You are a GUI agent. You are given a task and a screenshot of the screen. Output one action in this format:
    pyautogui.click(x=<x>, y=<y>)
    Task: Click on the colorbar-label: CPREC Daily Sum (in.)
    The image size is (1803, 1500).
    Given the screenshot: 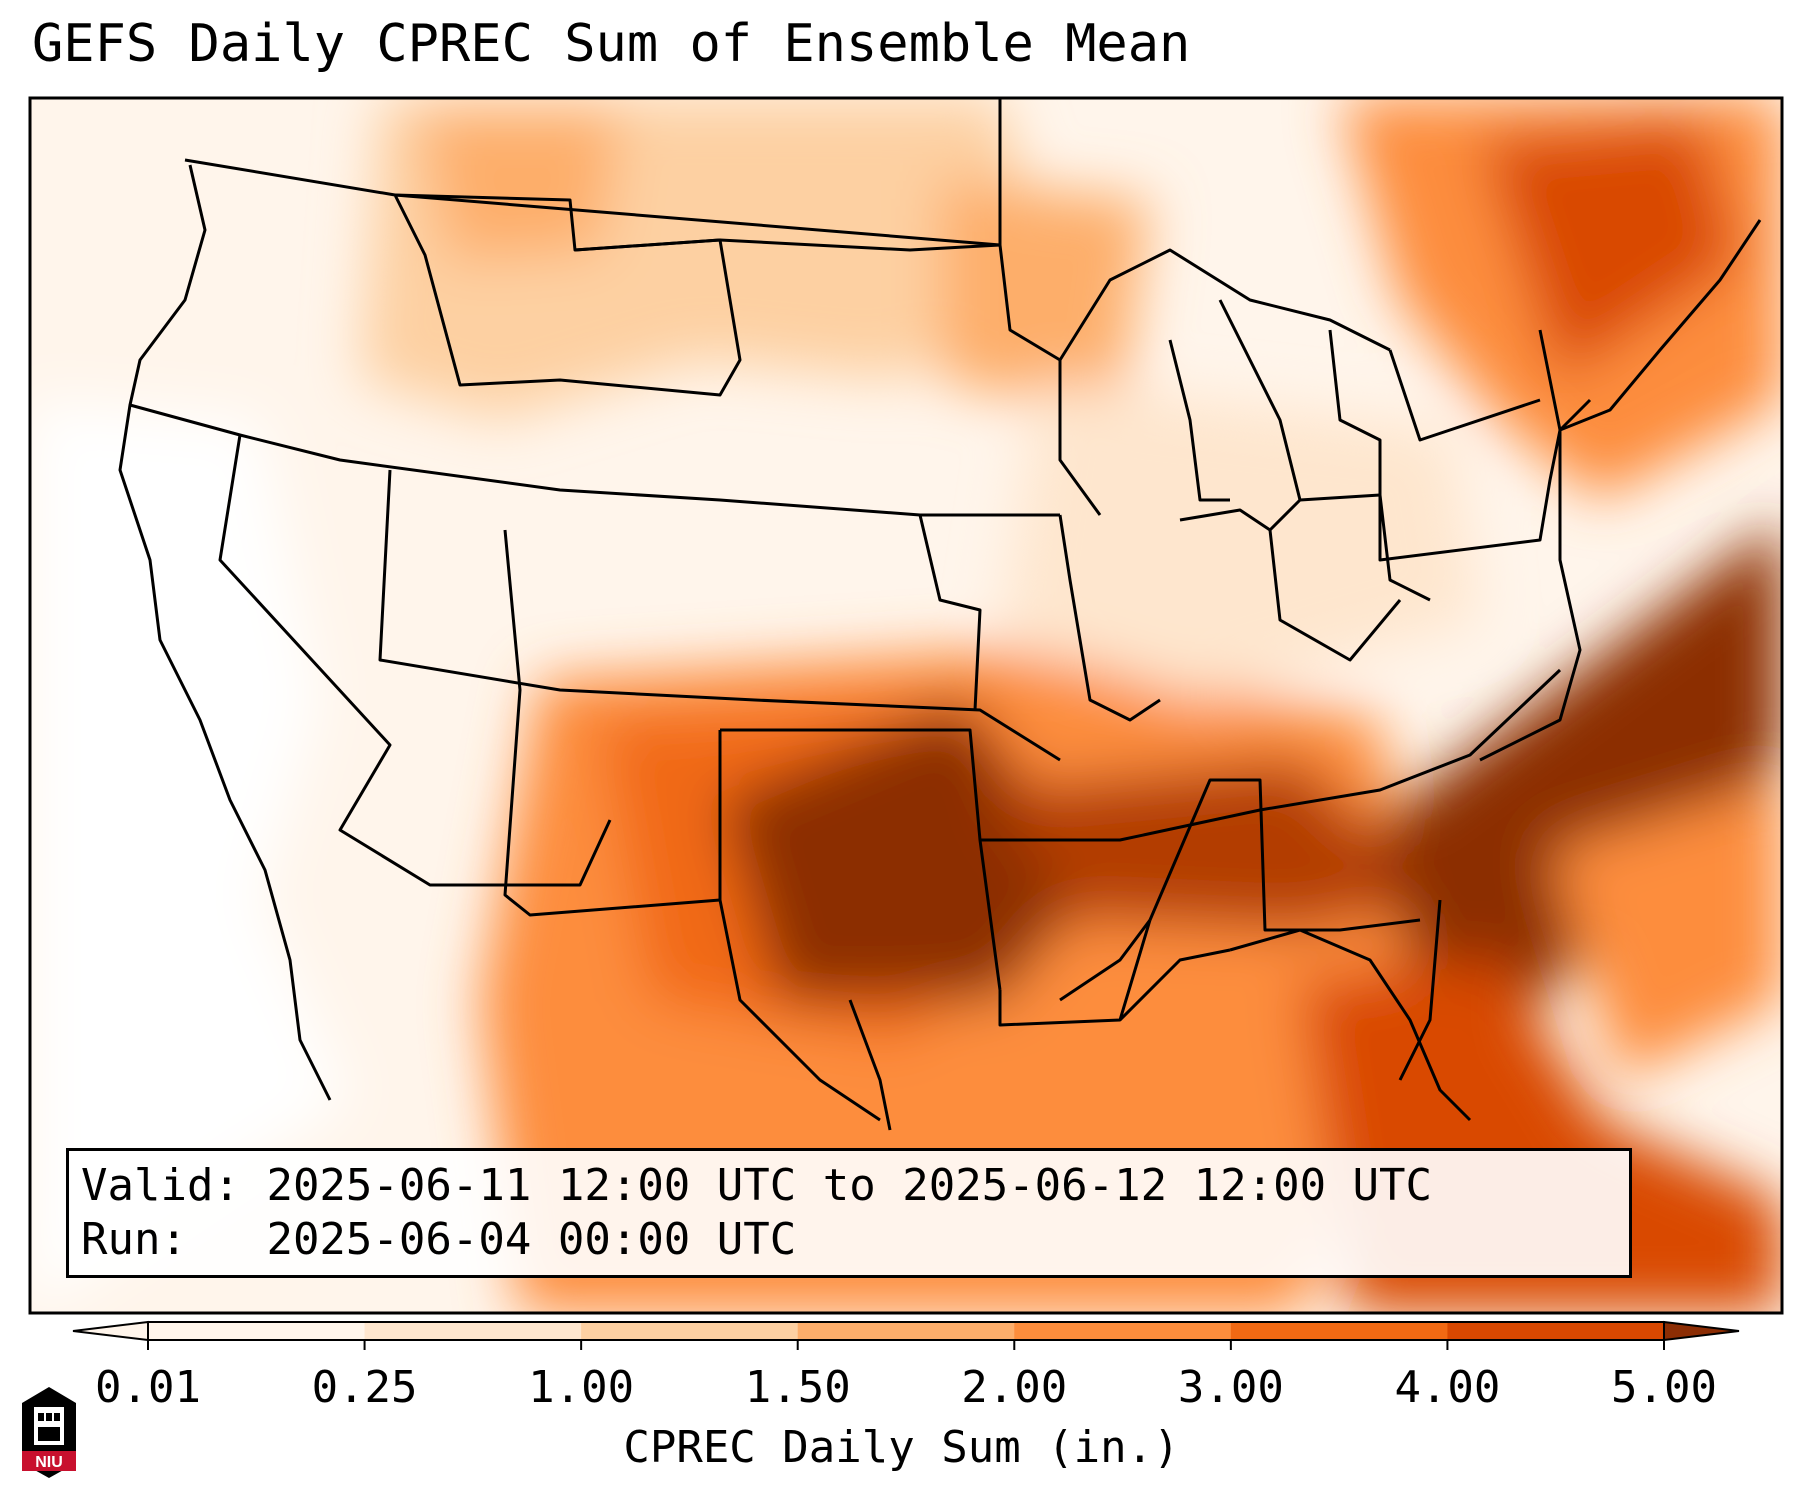 What is the action you would take?
    pyautogui.click(x=901, y=1447)
    